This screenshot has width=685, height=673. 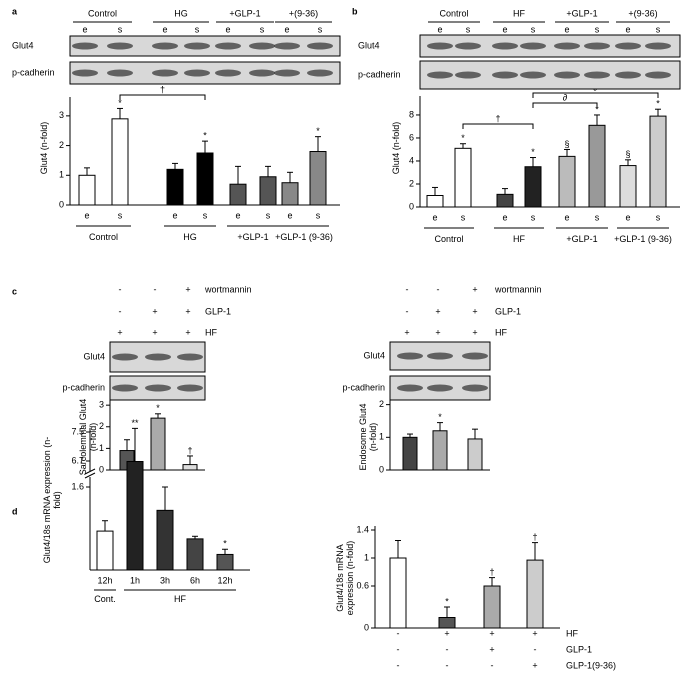 What do you see at coordinates (368, 437) in the screenshot?
I see `y-axis-label: Endosome Glut4 (n-fold)` at bounding box center [368, 437].